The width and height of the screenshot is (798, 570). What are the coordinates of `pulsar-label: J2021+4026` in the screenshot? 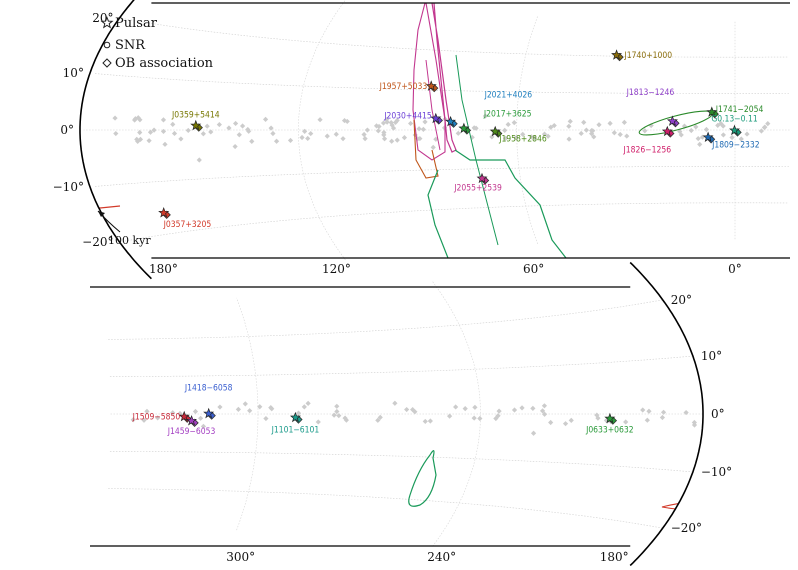 It's located at (508, 96).